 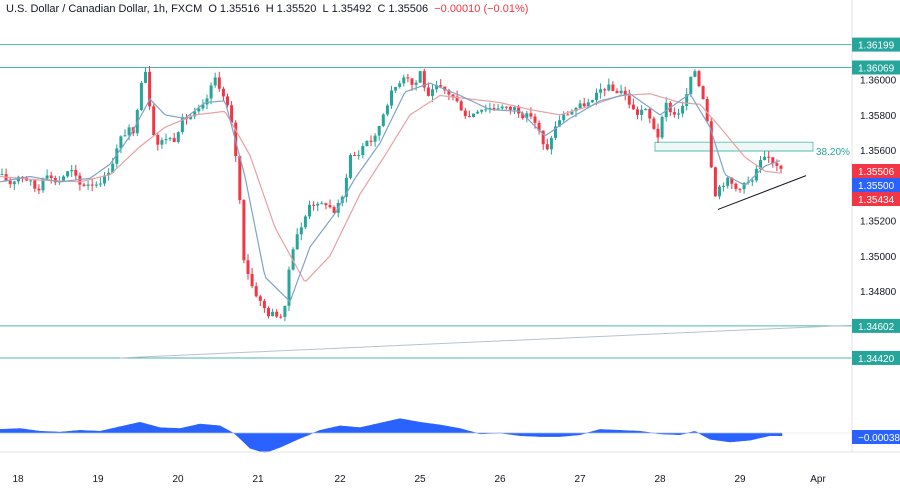 What do you see at coordinates (500, 479) in the screenshot?
I see `x-tick-label-6: 26` at bounding box center [500, 479].